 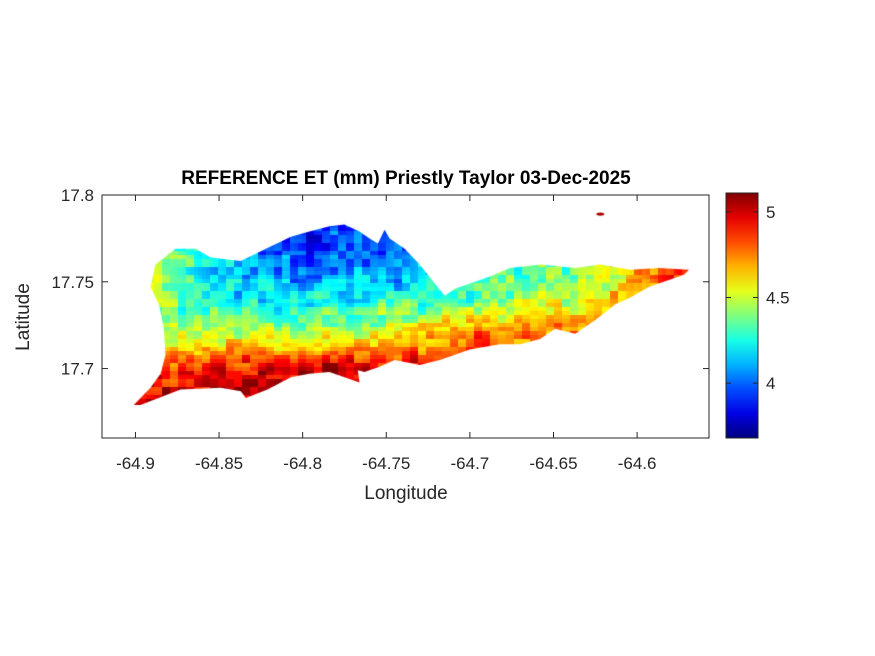 What do you see at coordinates (23, 317) in the screenshot?
I see `y-axis-label: Latitude` at bounding box center [23, 317].